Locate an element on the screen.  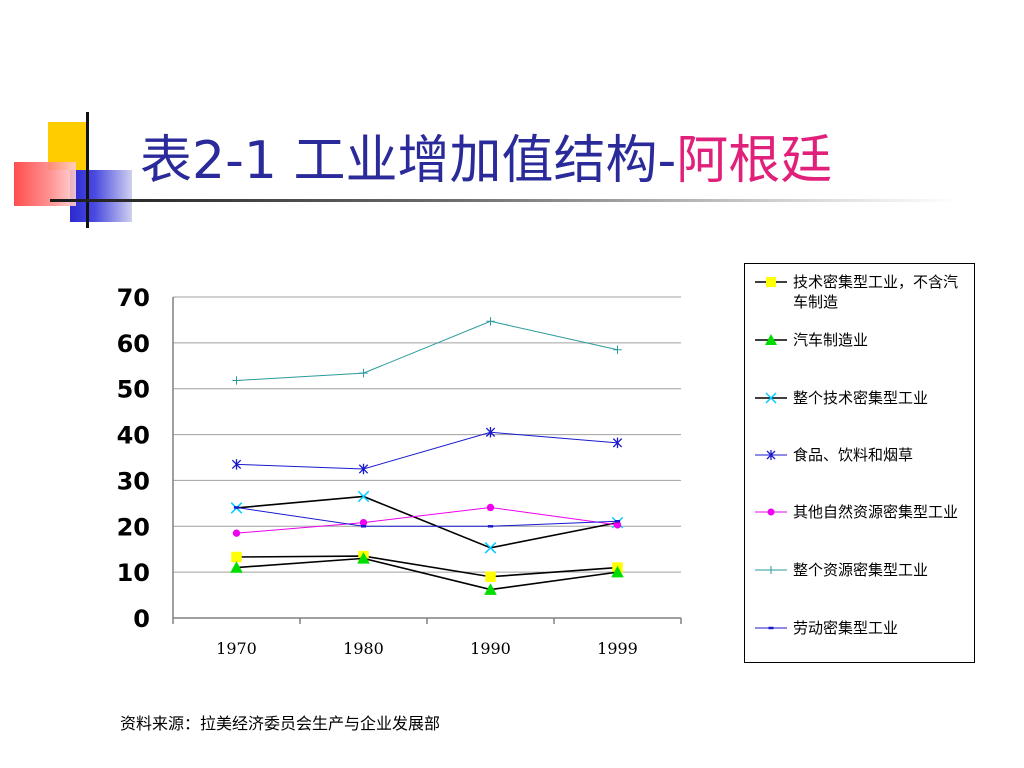
x-tick-label: 1990 is located at coordinates (490, 648).